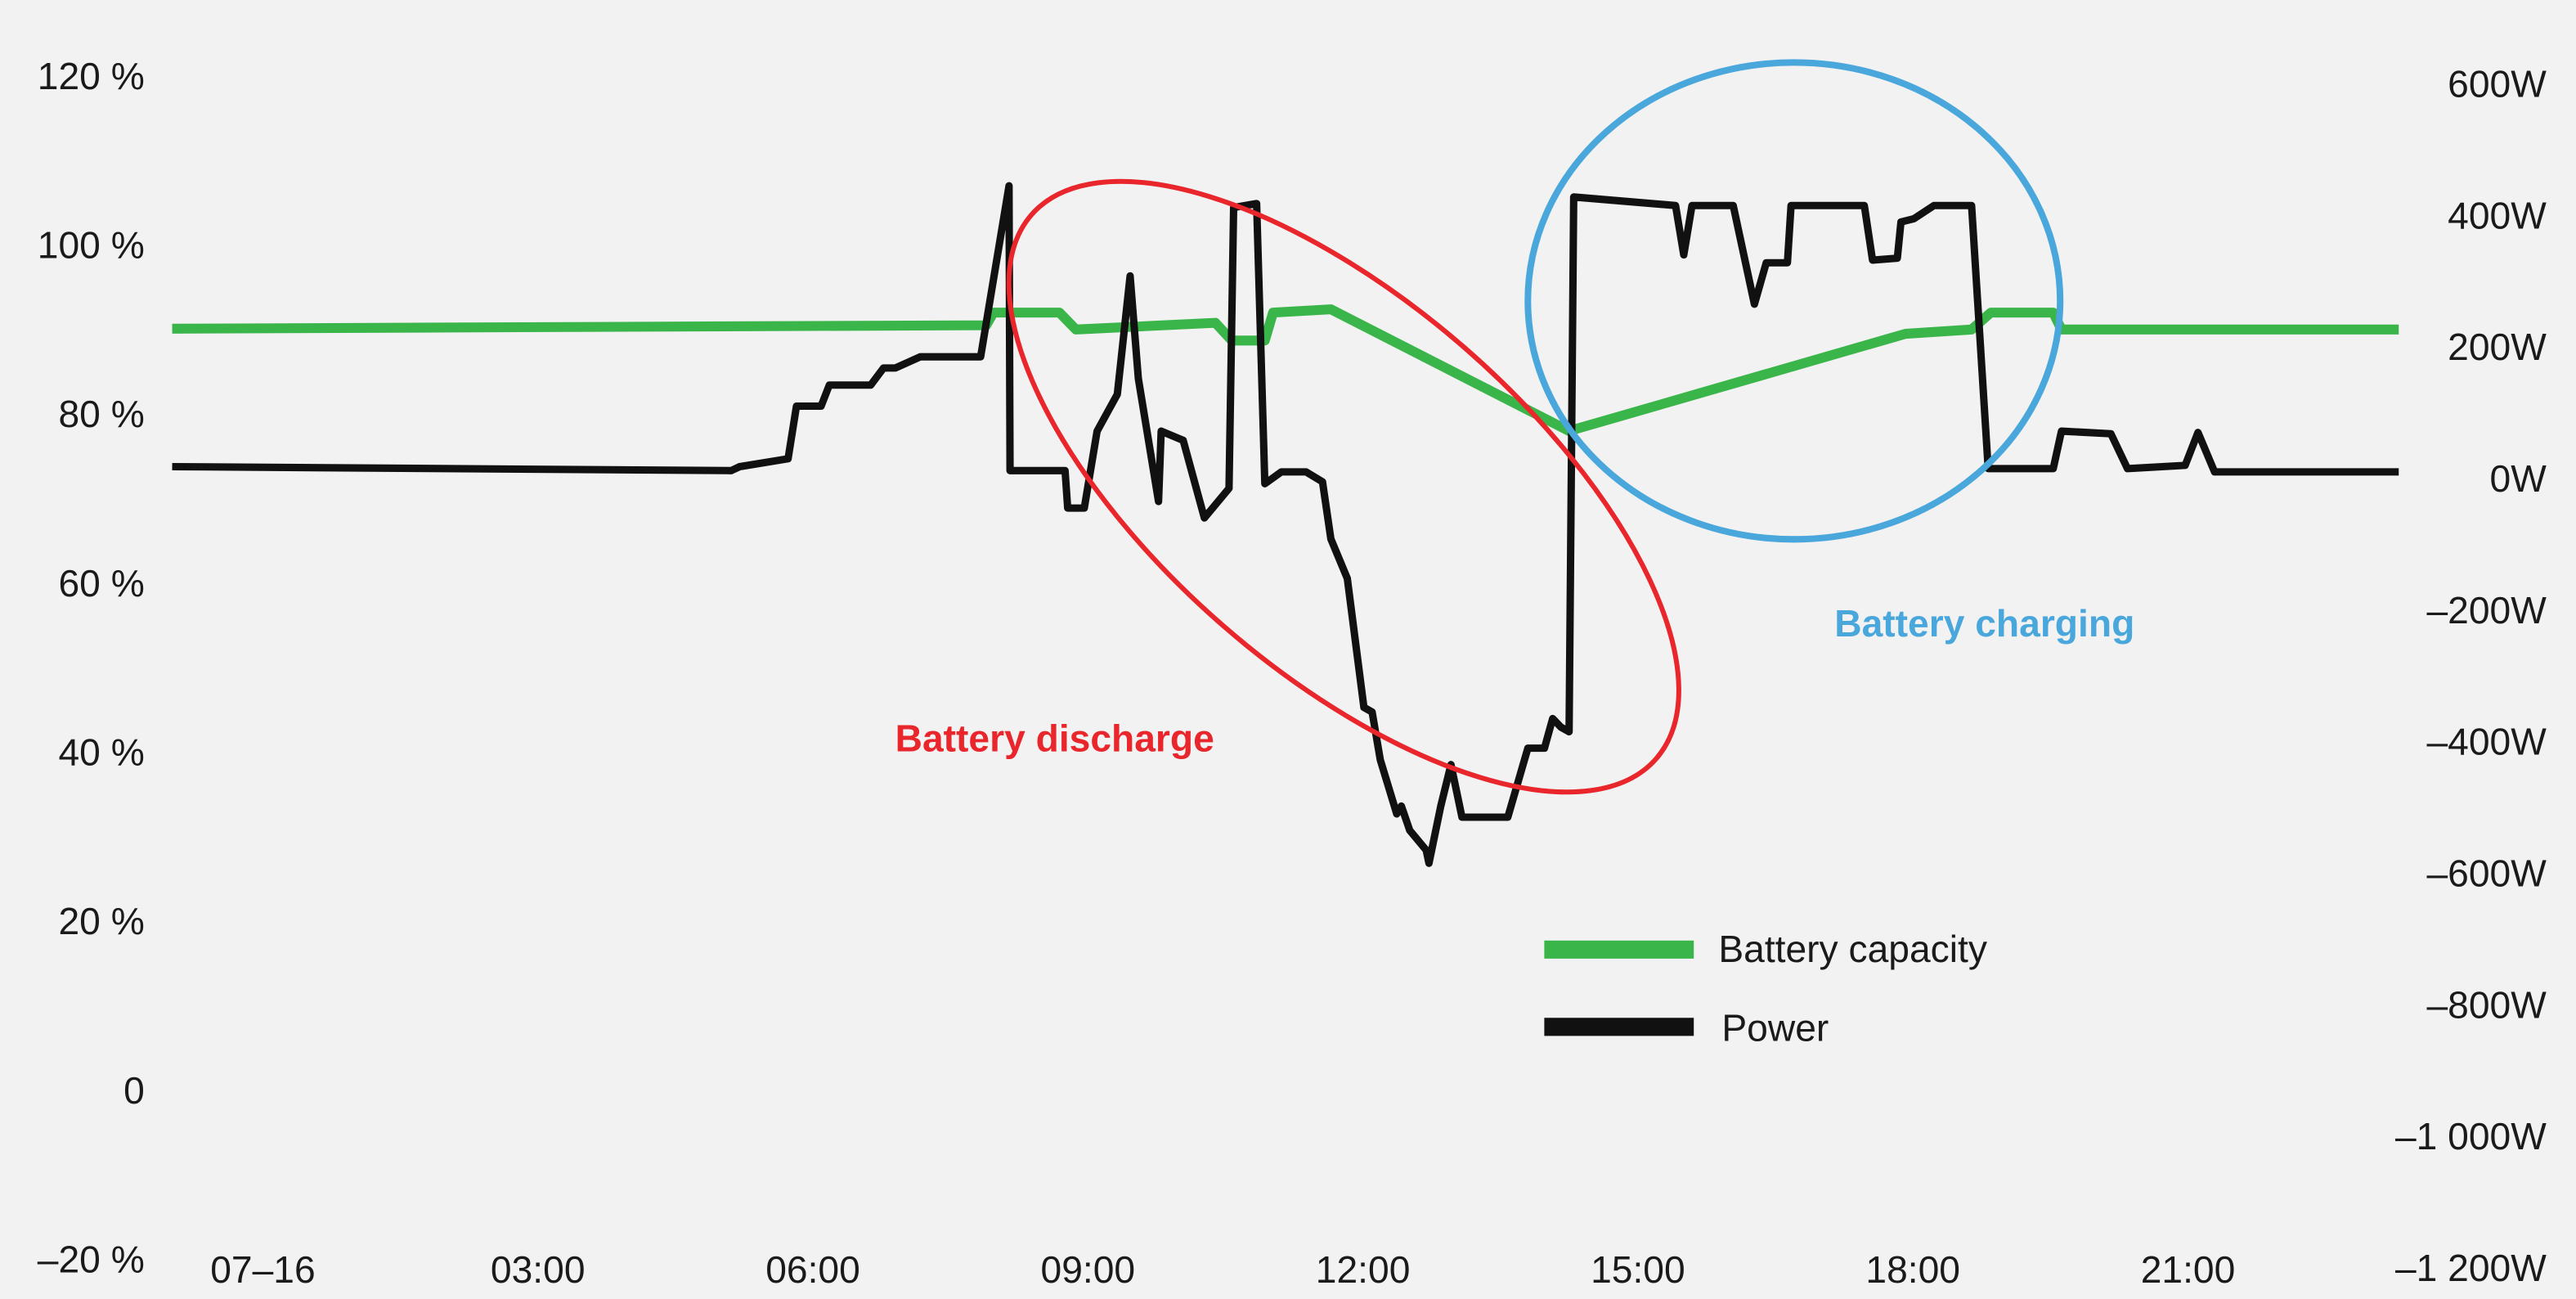  What do you see at coordinates (2497, 215) in the screenshot?
I see `right-tick-label: 400W` at bounding box center [2497, 215].